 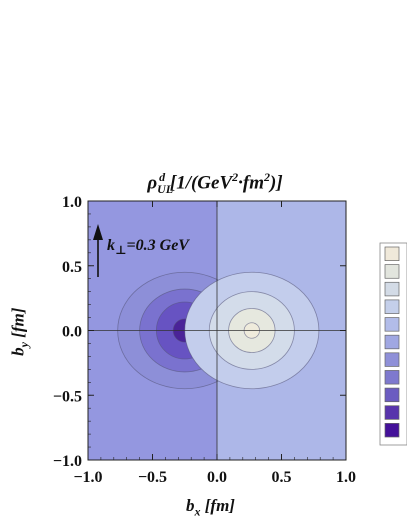 I want to click on y-tick-label: −1.0, so click(x=67, y=461).